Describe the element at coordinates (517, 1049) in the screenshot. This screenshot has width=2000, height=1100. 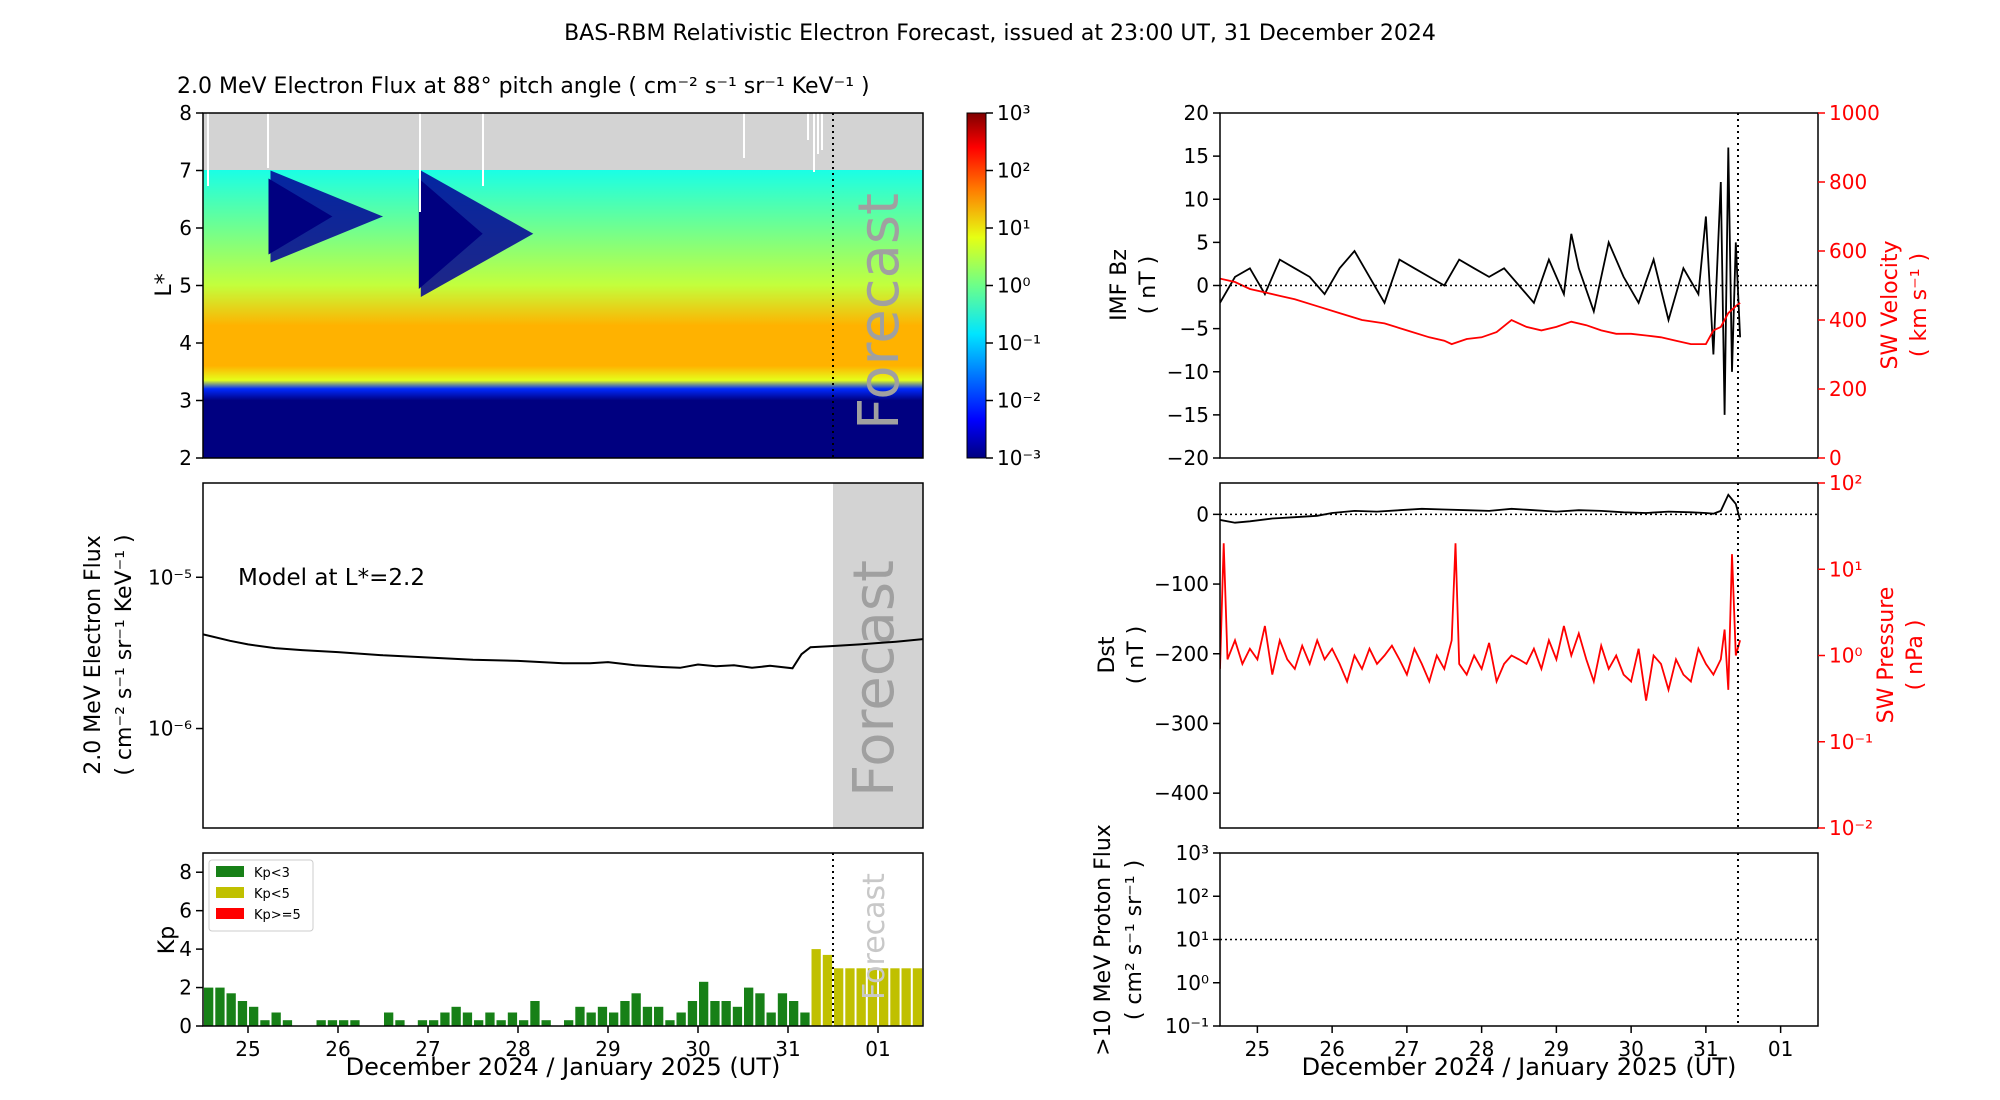
I see `kp-x-tick-label: 28` at that location.